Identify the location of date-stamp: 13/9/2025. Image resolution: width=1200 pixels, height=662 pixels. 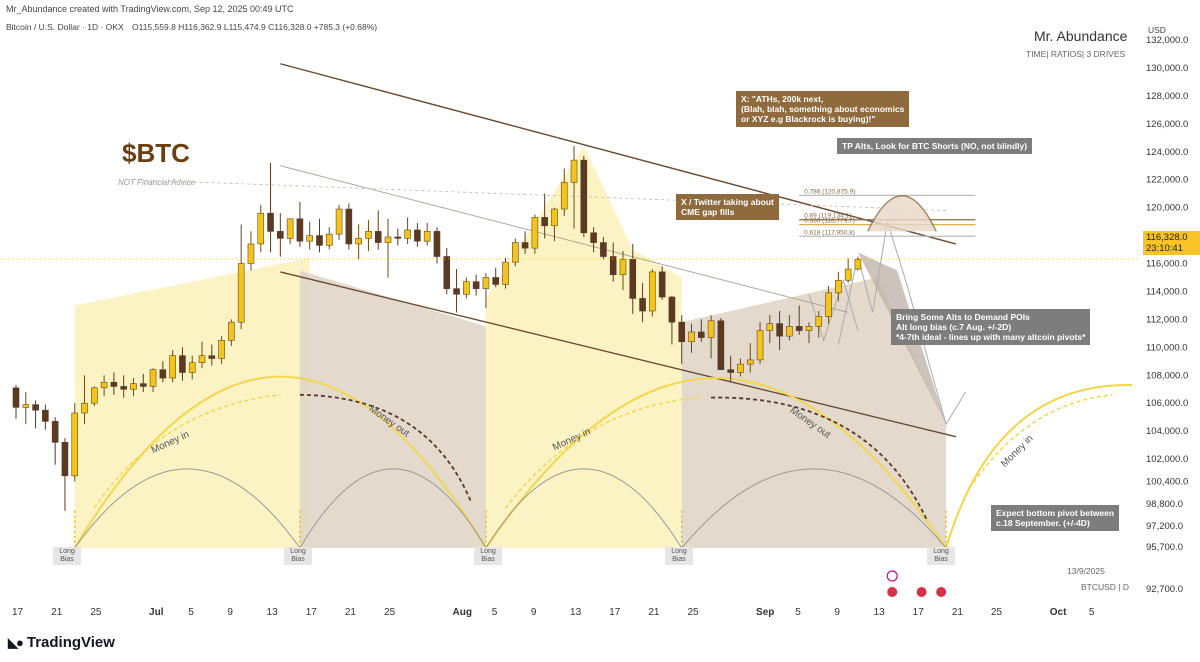
(1086, 571).